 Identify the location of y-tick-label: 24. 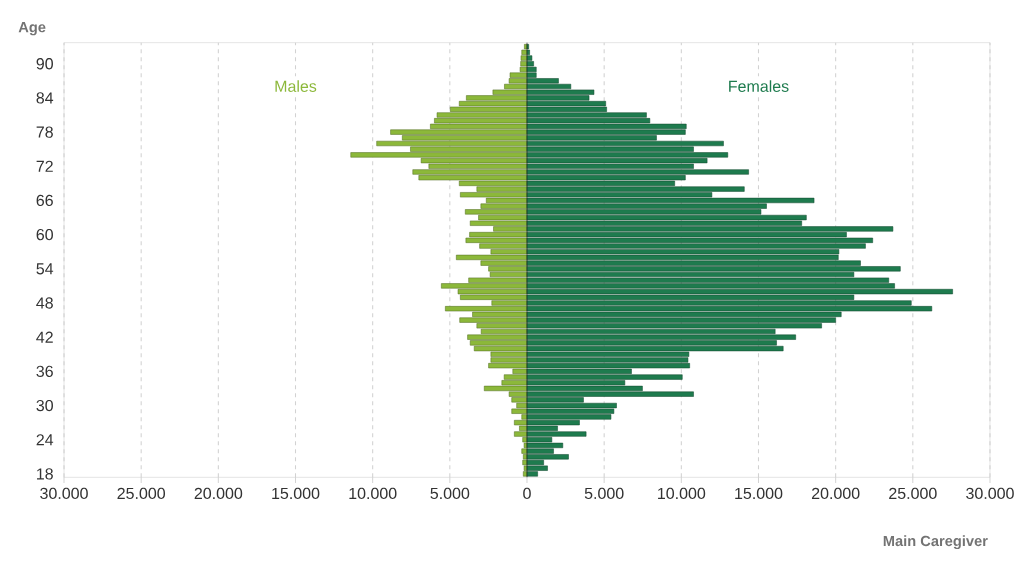
(45, 440).